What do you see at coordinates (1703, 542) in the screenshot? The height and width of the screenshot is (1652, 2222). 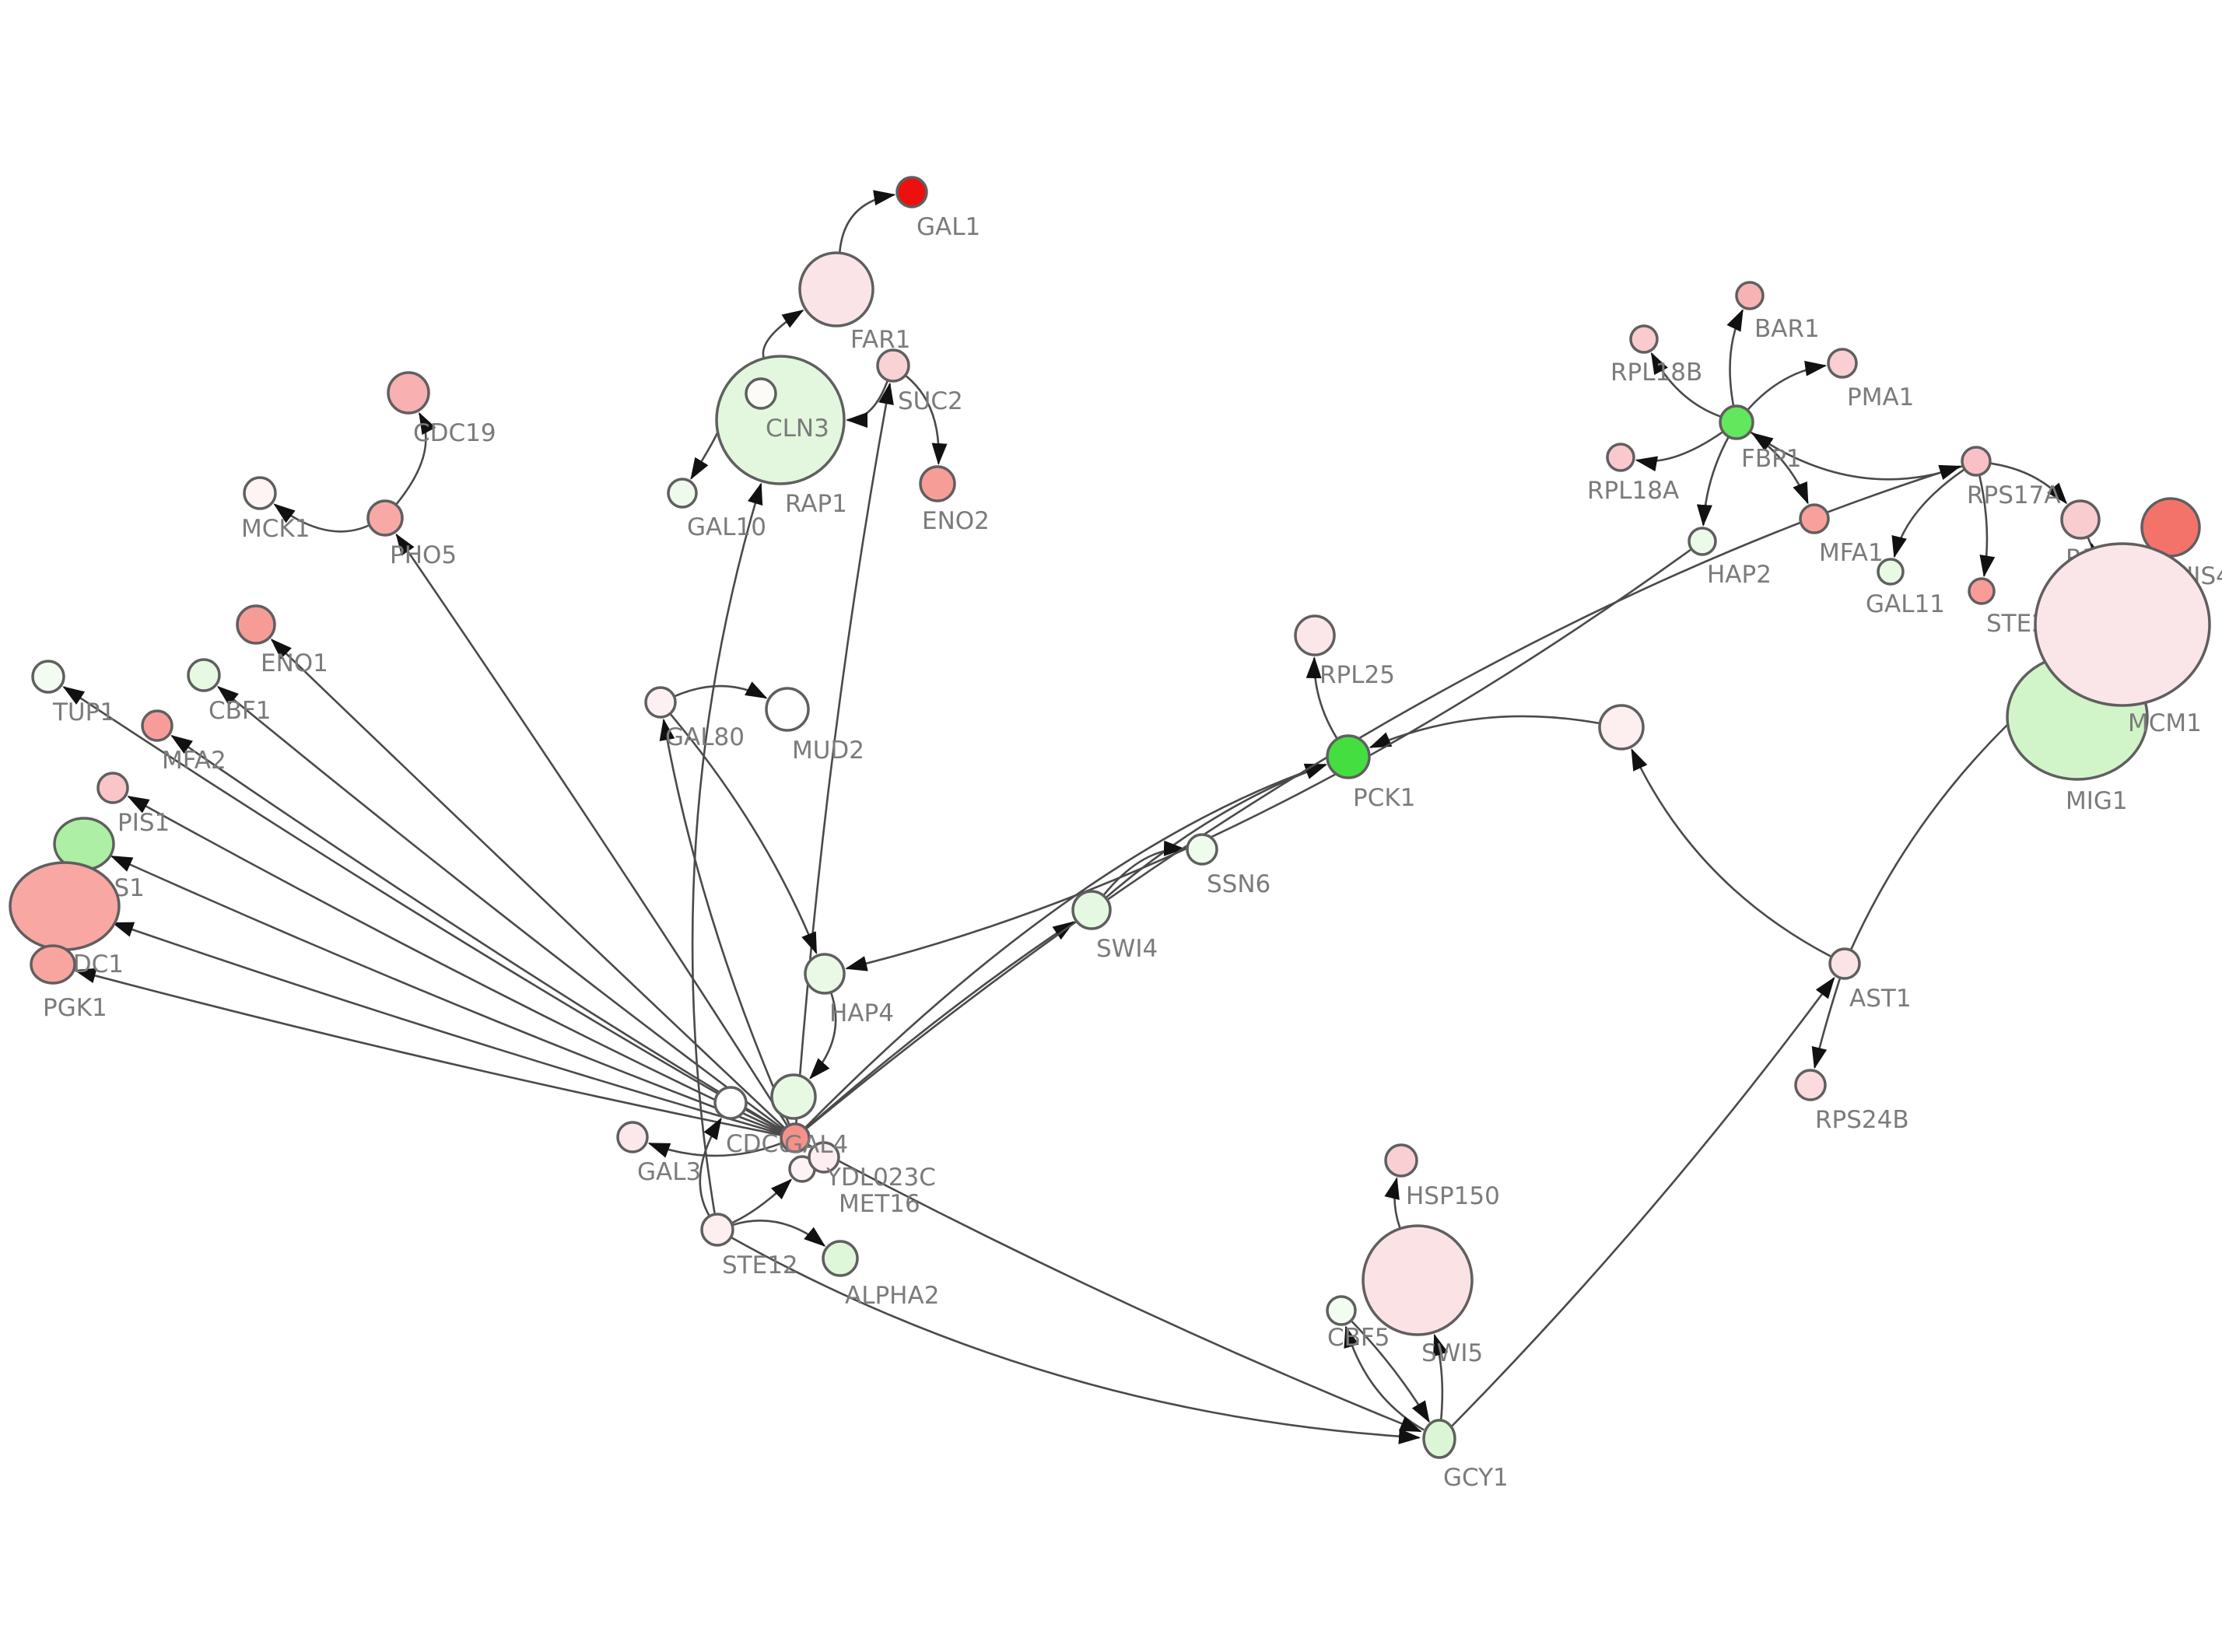 I see `node-HAP2` at bounding box center [1703, 542].